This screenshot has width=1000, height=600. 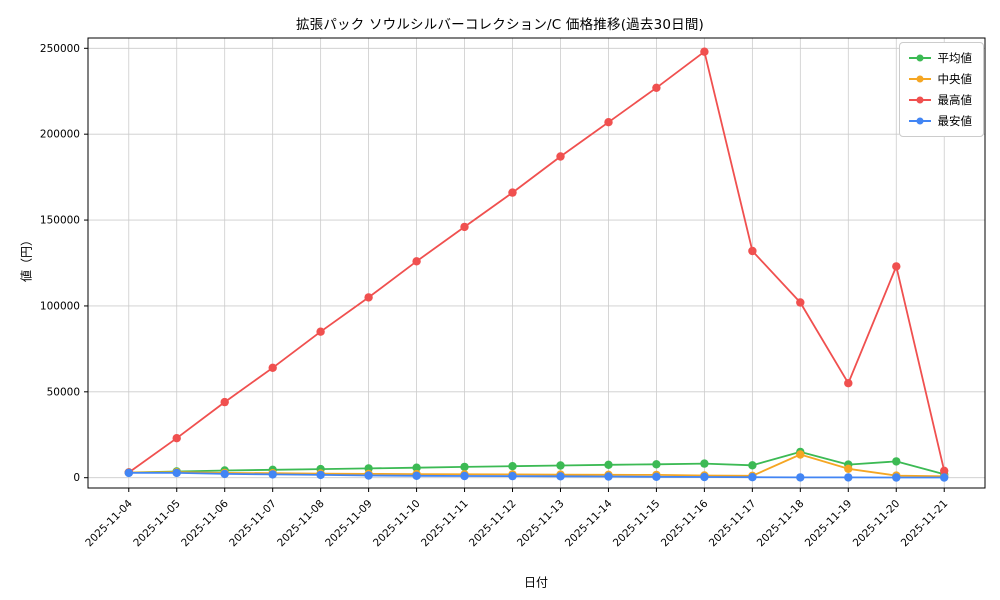 I want to click on legend-item-lowest: 最安値, so click(x=940, y=121).